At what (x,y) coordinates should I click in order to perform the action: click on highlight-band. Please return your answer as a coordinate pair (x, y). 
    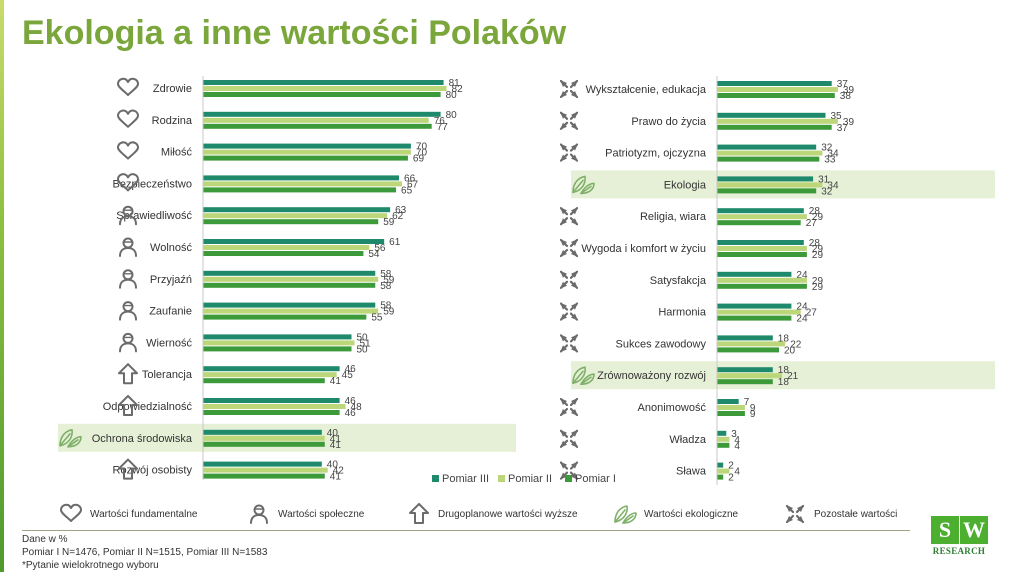
    Looking at the image, I should click on (783, 375).